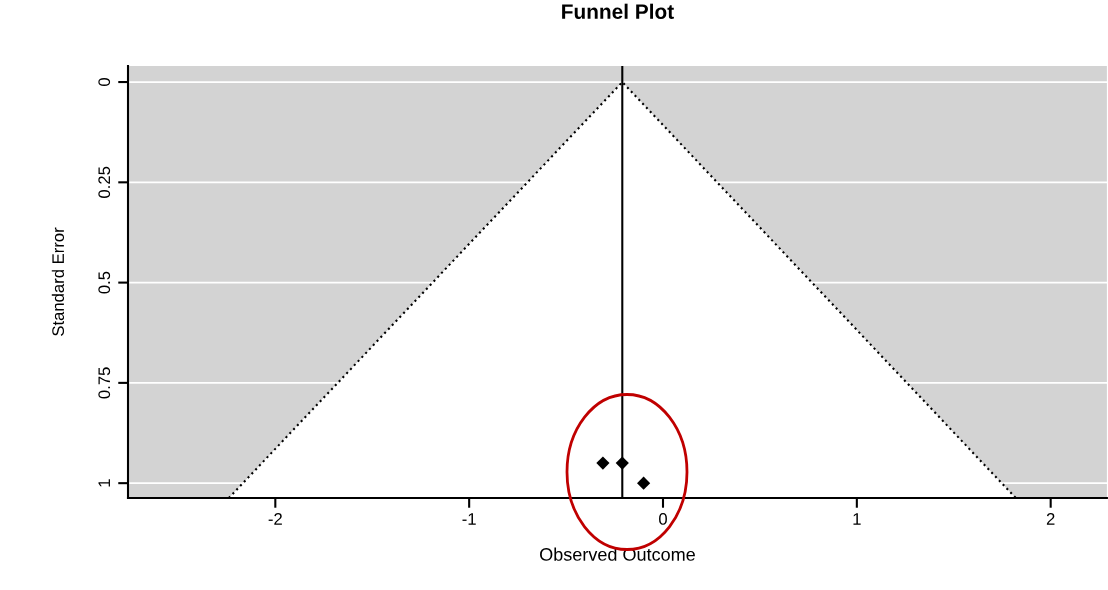  I want to click on y-tick-label: 0.25, so click(104, 182).